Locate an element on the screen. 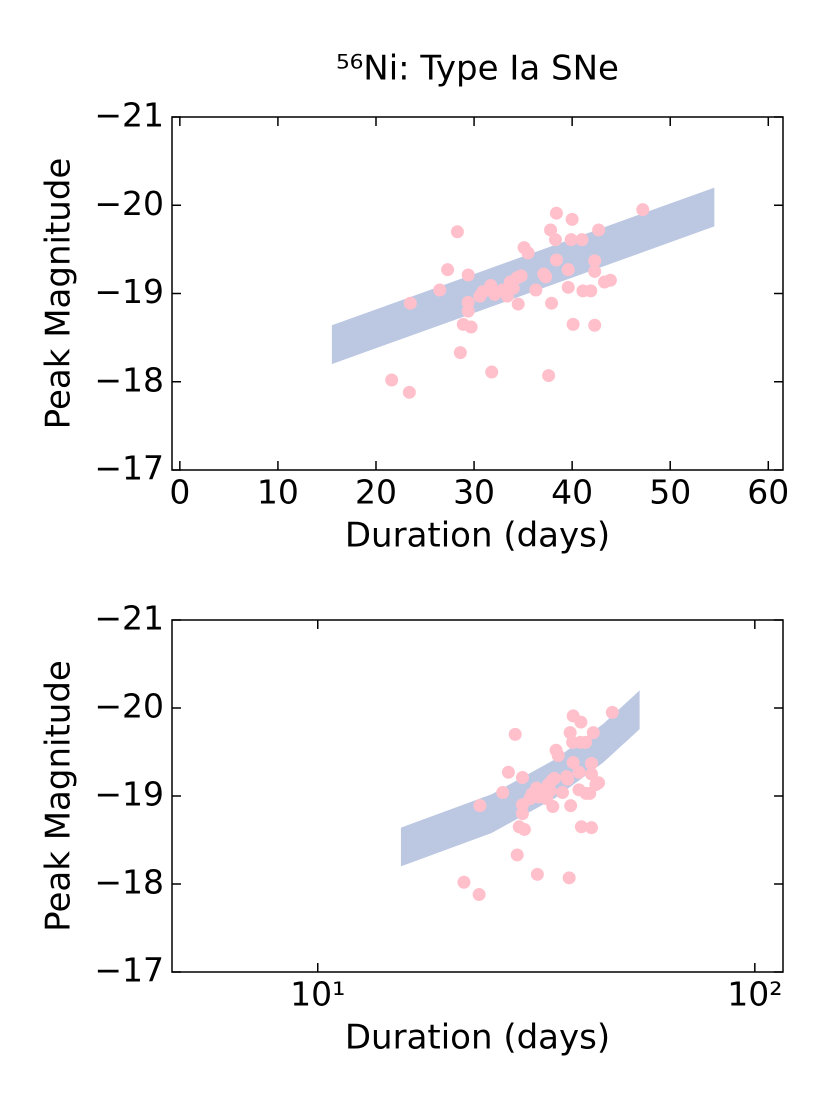  x-tick-label: 0 is located at coordinates (179, 492).